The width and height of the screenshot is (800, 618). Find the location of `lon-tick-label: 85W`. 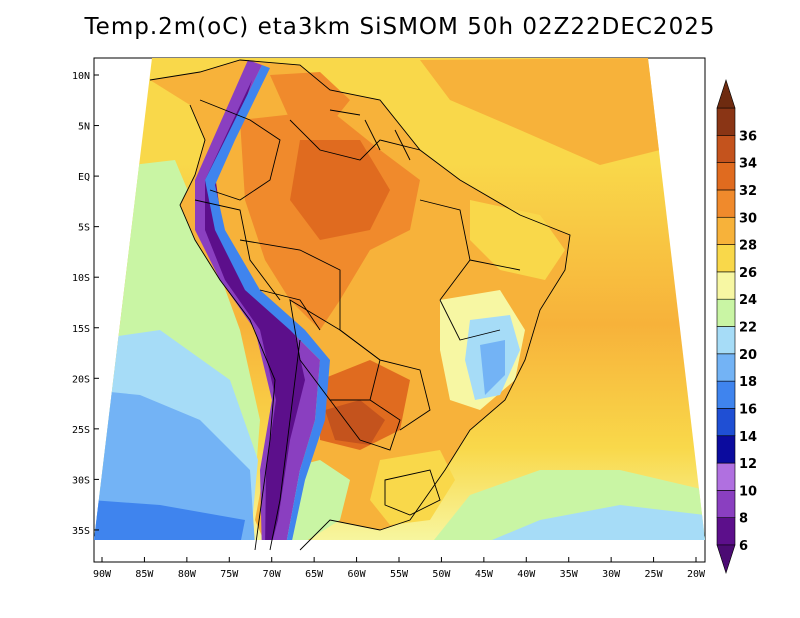

lon-tick-label: 85W is located at coordinates (144, 574).